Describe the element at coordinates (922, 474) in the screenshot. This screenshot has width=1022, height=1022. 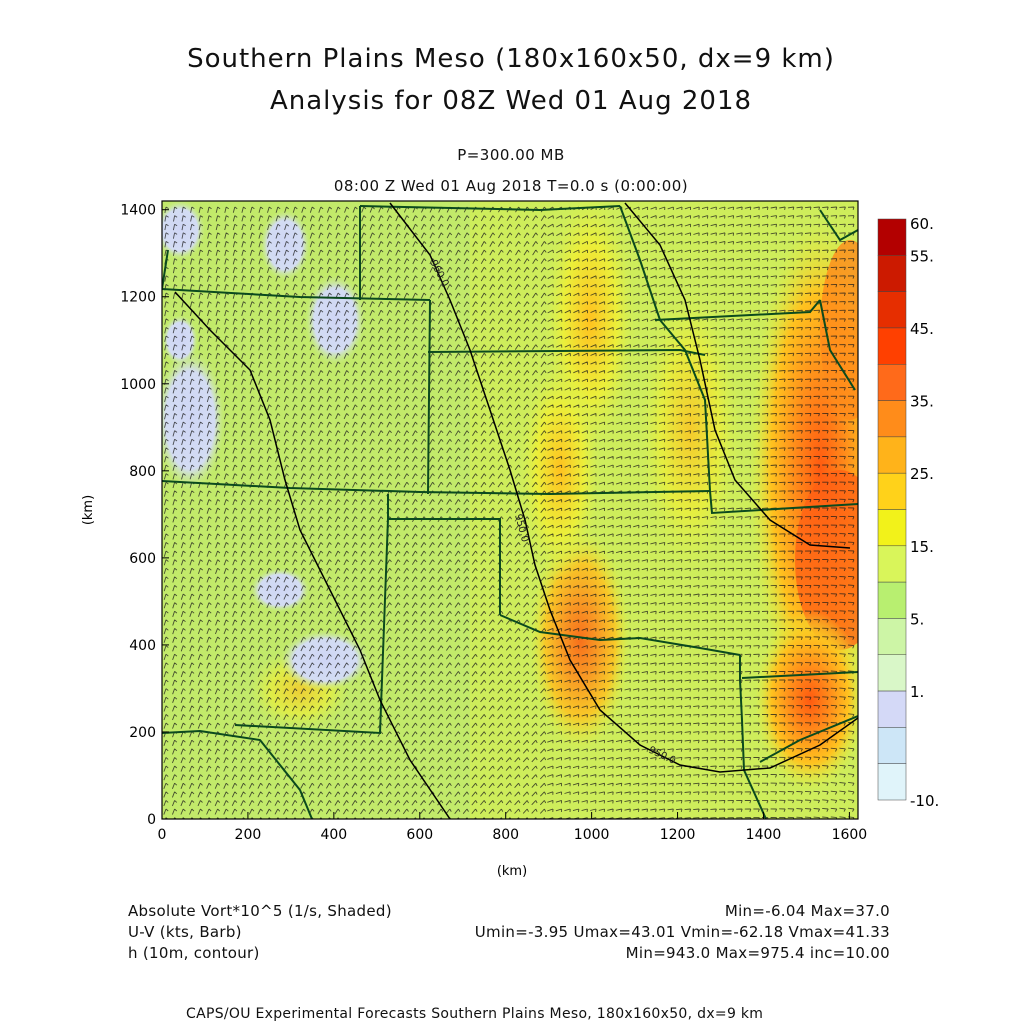
I see `colorbar-label: 25.` at that location.